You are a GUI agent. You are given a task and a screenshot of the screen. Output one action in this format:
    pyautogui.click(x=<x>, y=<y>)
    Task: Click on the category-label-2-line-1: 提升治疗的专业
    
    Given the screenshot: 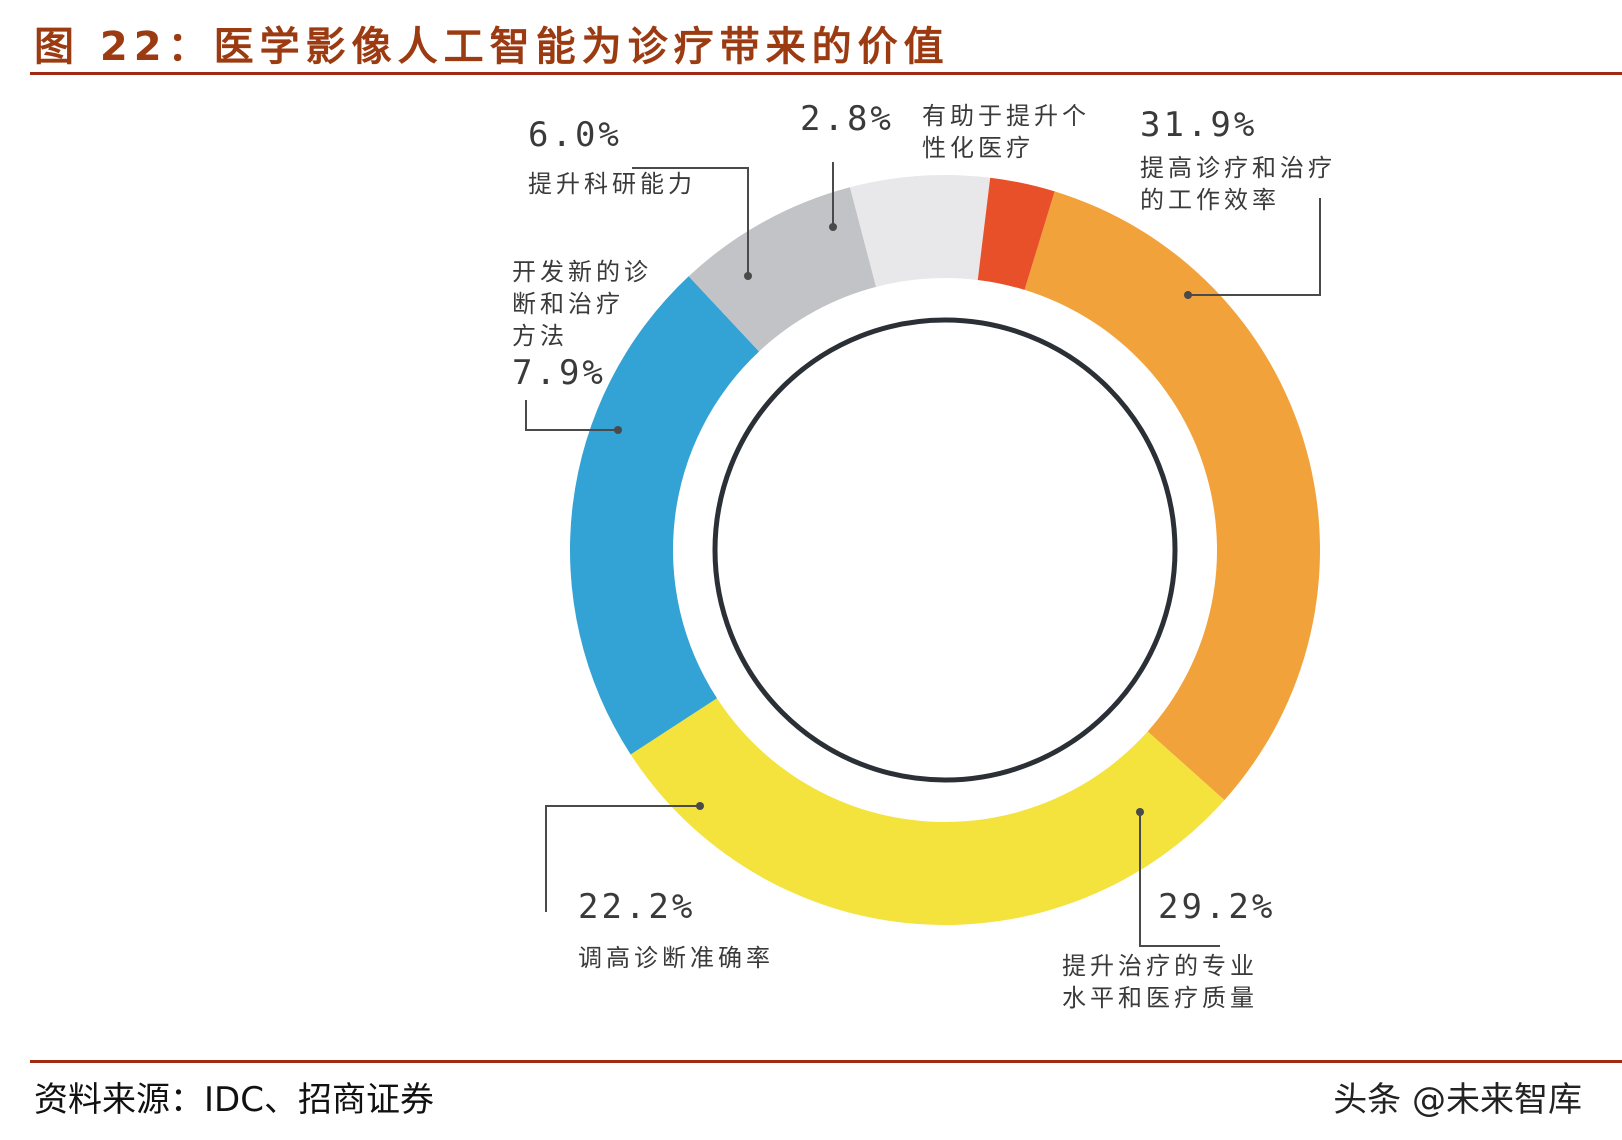 What is the action you would take?
    pyautogui.click(x=1160, y=966)
    